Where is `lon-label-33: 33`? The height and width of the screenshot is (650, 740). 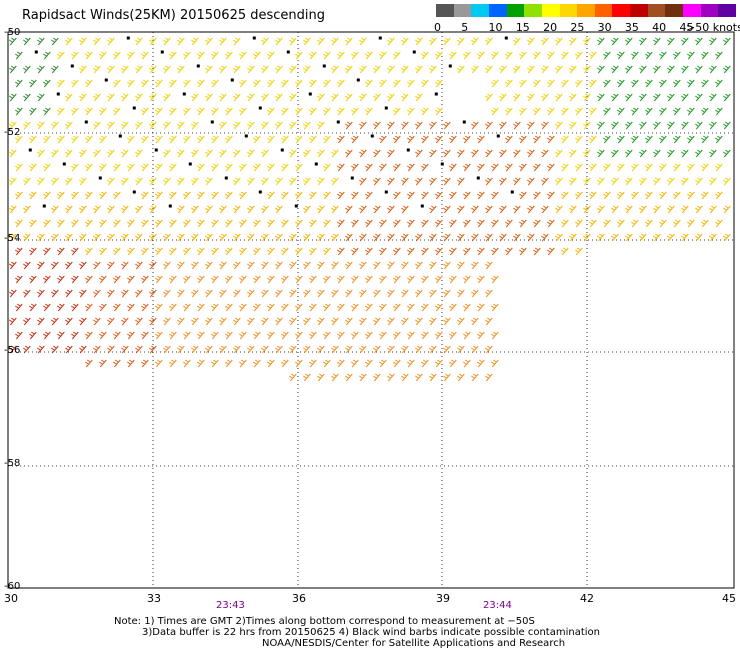 lon-label-33: 33 is located at coordinates (154, 598).